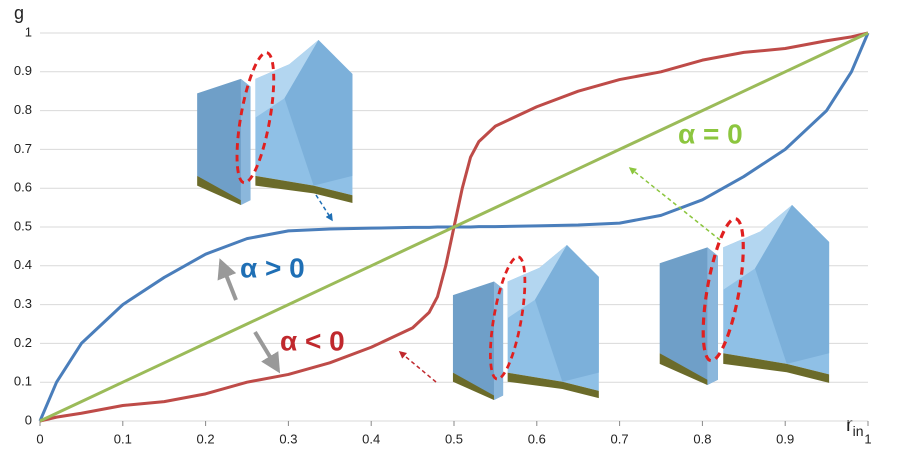  What do you see at coordinates (123, 438) in the screenshot?
I see `x-tick-label: 0.1` at bounding box center [123, 438].